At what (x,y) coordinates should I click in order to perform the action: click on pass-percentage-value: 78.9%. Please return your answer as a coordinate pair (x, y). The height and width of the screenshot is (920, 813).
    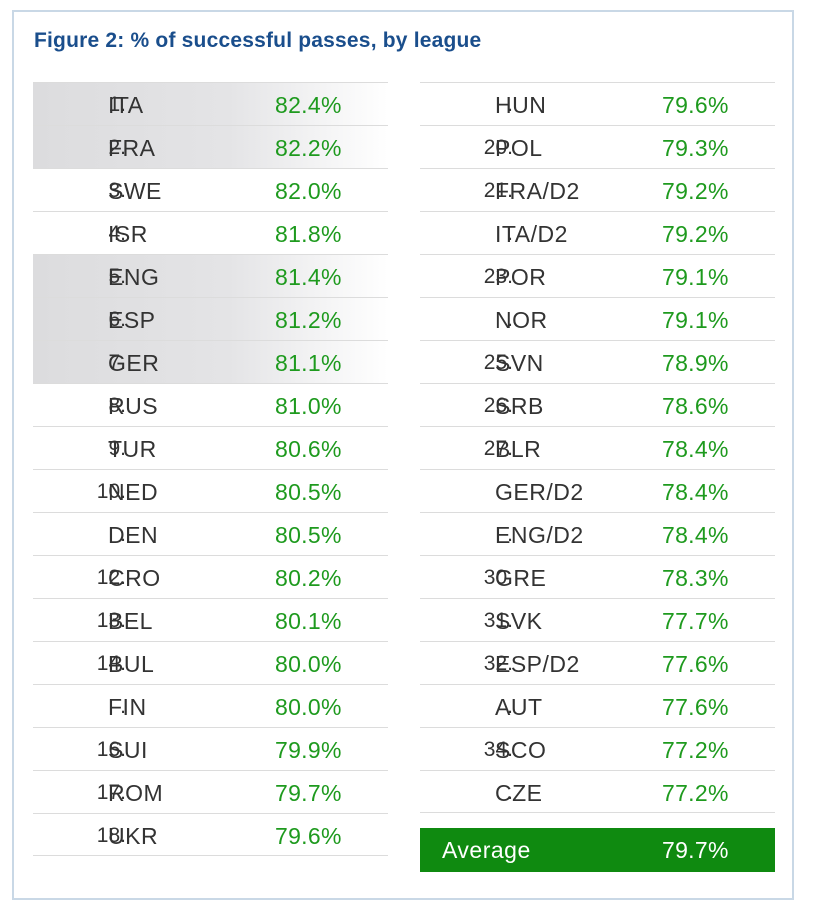
    Looking at the image, I should click on (695, 363).